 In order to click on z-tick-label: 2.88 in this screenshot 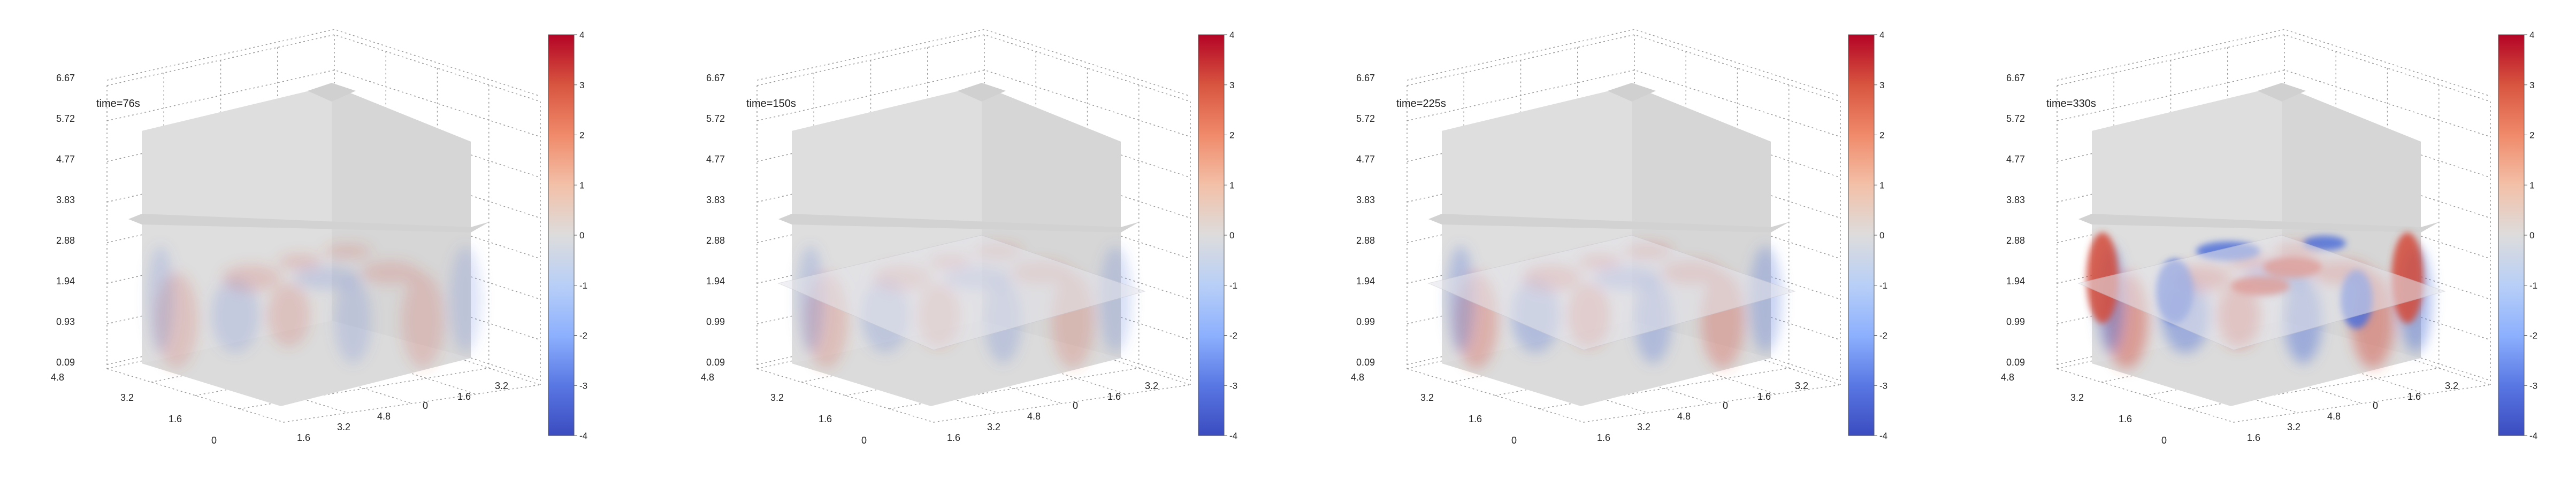, I will do `click(1365, 241)`.